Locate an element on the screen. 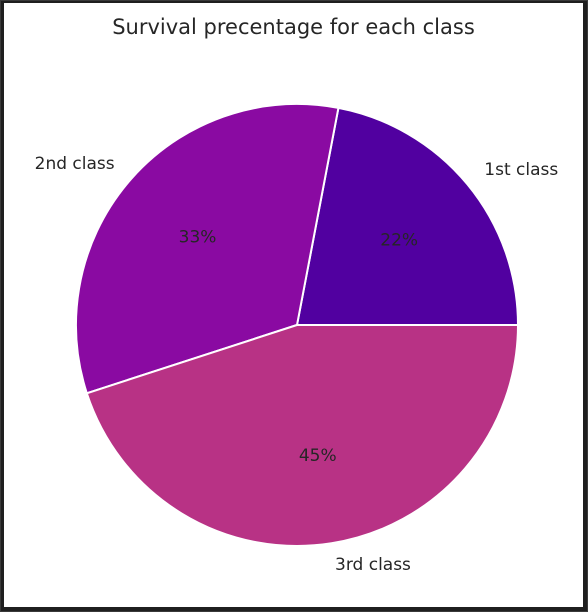 This screenshot has width=588, height=612. slice-label-2nd-class: 2nd class is located at coordinates (75, 164).